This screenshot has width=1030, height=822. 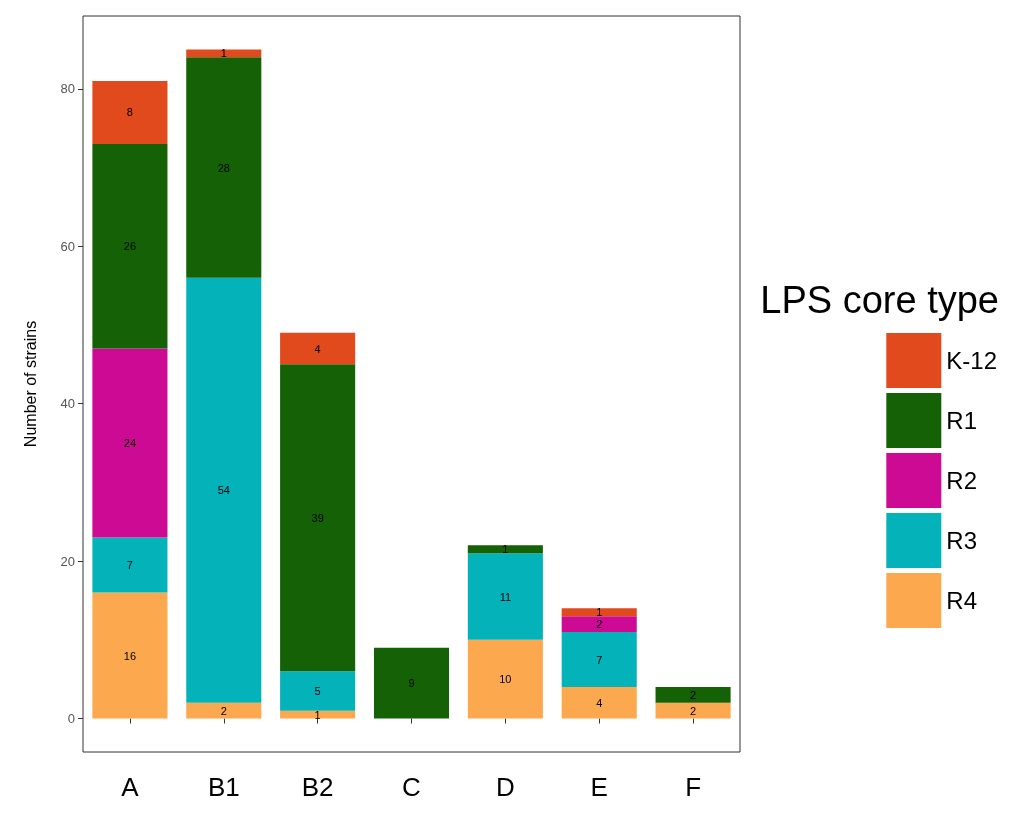 What do you see at coordinates (30, 384) in the screenshot?
I see `y-axis-title: Number of strains` at bounding box center [30, 384].